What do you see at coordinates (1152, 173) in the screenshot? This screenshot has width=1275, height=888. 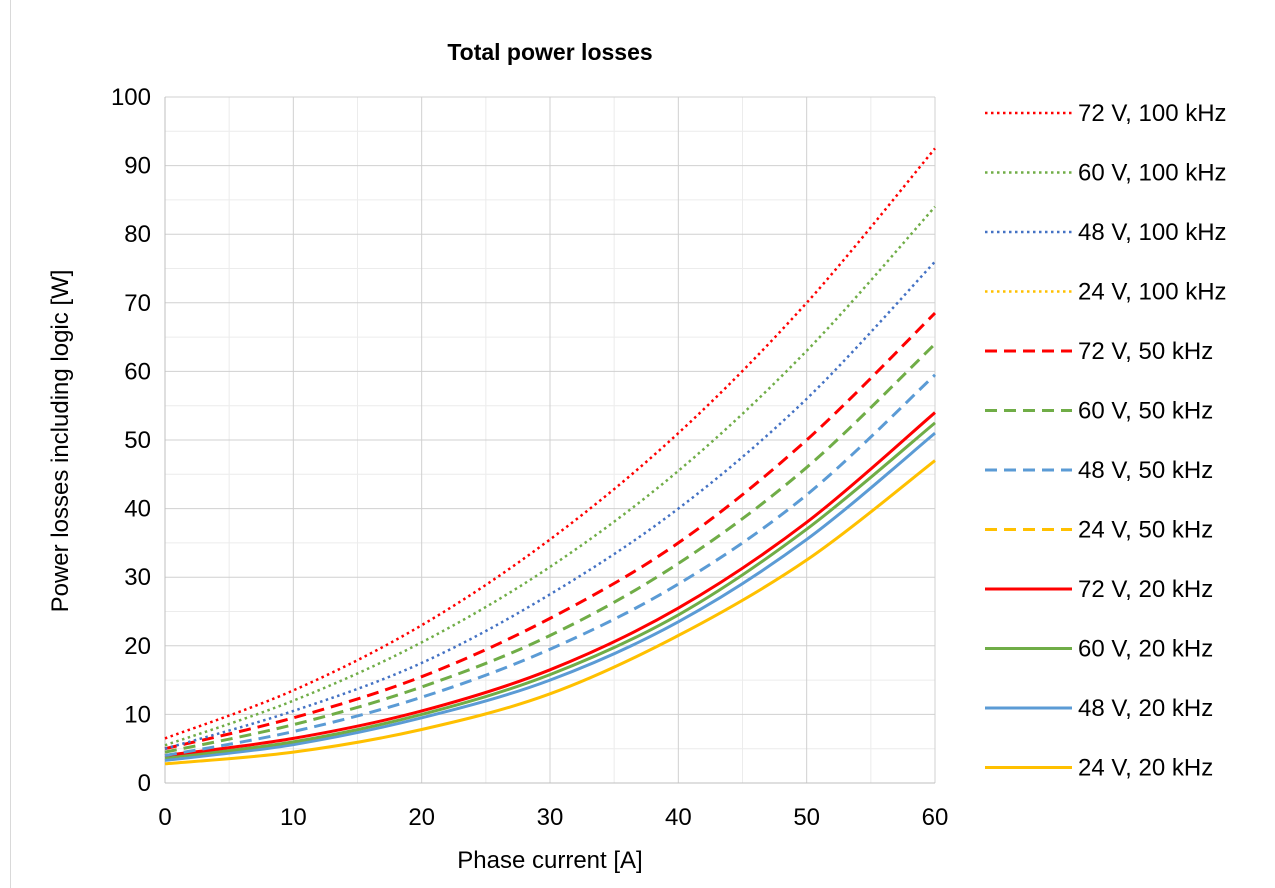 I see `legend-label: 60 V, 100 kHz` at bounding box center [1152, 173].